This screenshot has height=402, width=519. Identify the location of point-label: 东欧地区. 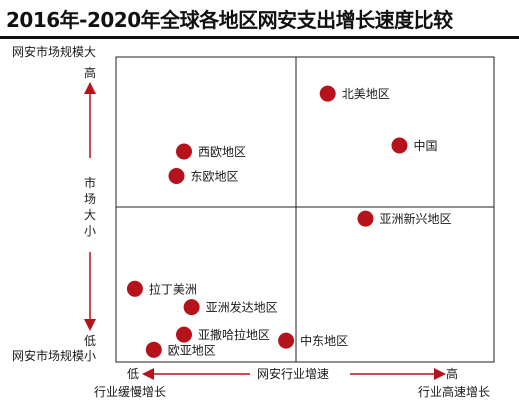
(215, 177).